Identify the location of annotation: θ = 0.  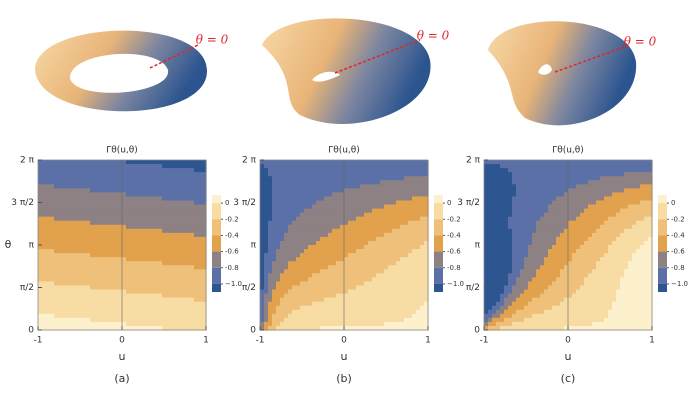
(212, 40).